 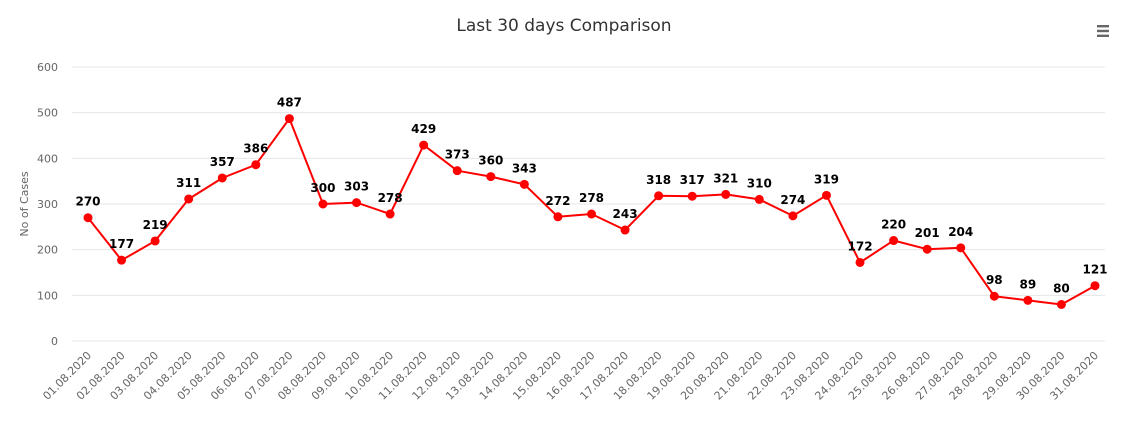 What do you see at coordinates (188, 183) in the screenshot?
I see `data-label: 311` at bounding box center [188, 183].